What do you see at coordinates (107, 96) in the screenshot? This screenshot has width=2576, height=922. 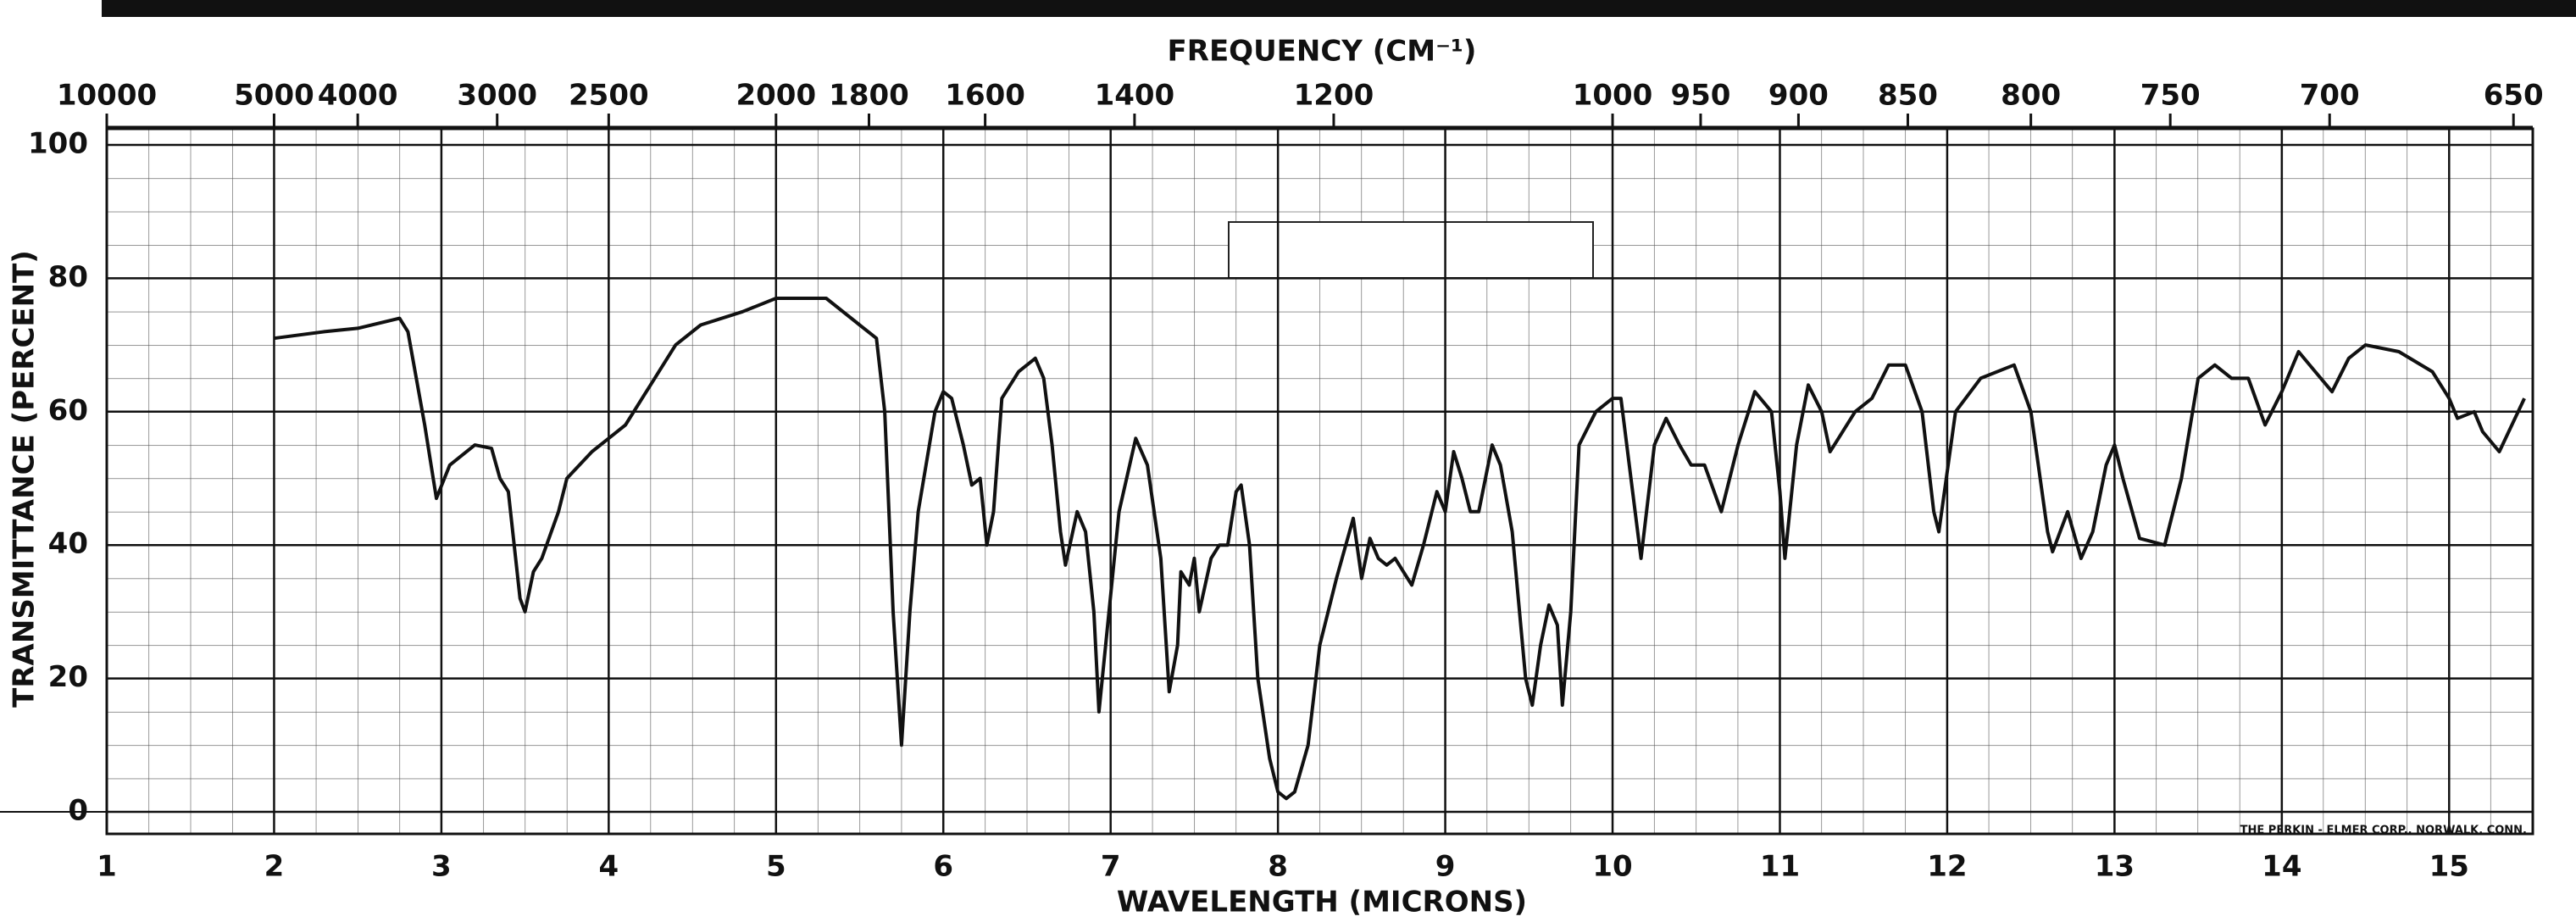 I see `x2-tick-label: 10000` at bounding box center [107, 96].